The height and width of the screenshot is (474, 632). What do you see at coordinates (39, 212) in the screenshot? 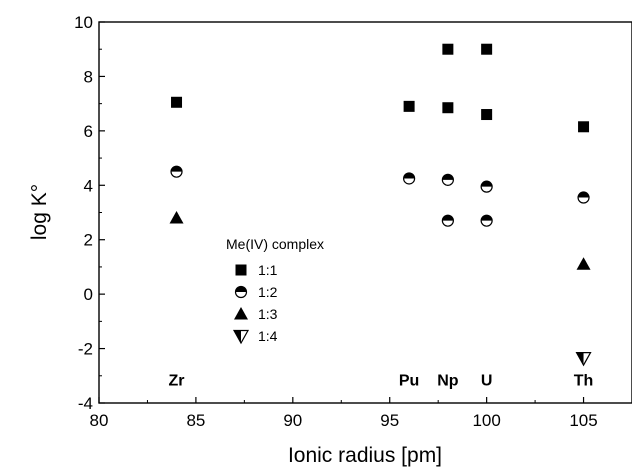
I see `y-axis-title: log K°` at bounding box center [39, 212].